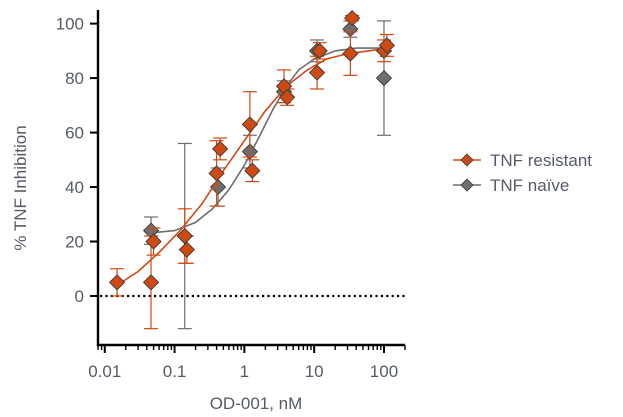  What do you see at coordinates (314, 371) in the screenshot?
I see `x-tick-label: 10` at bounding box center [314, 371].